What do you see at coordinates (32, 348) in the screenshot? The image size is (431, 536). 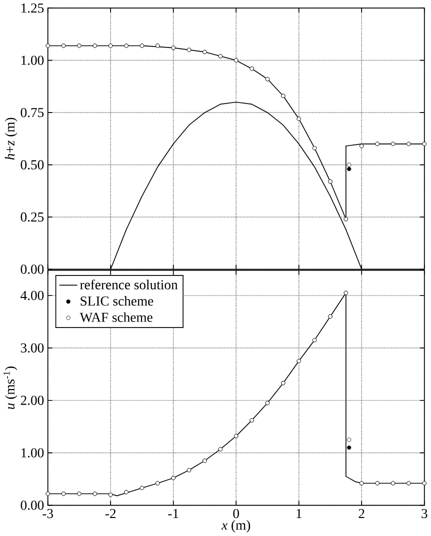 I see `y-tick-label: 3.00` at bounding box center [32, 348].